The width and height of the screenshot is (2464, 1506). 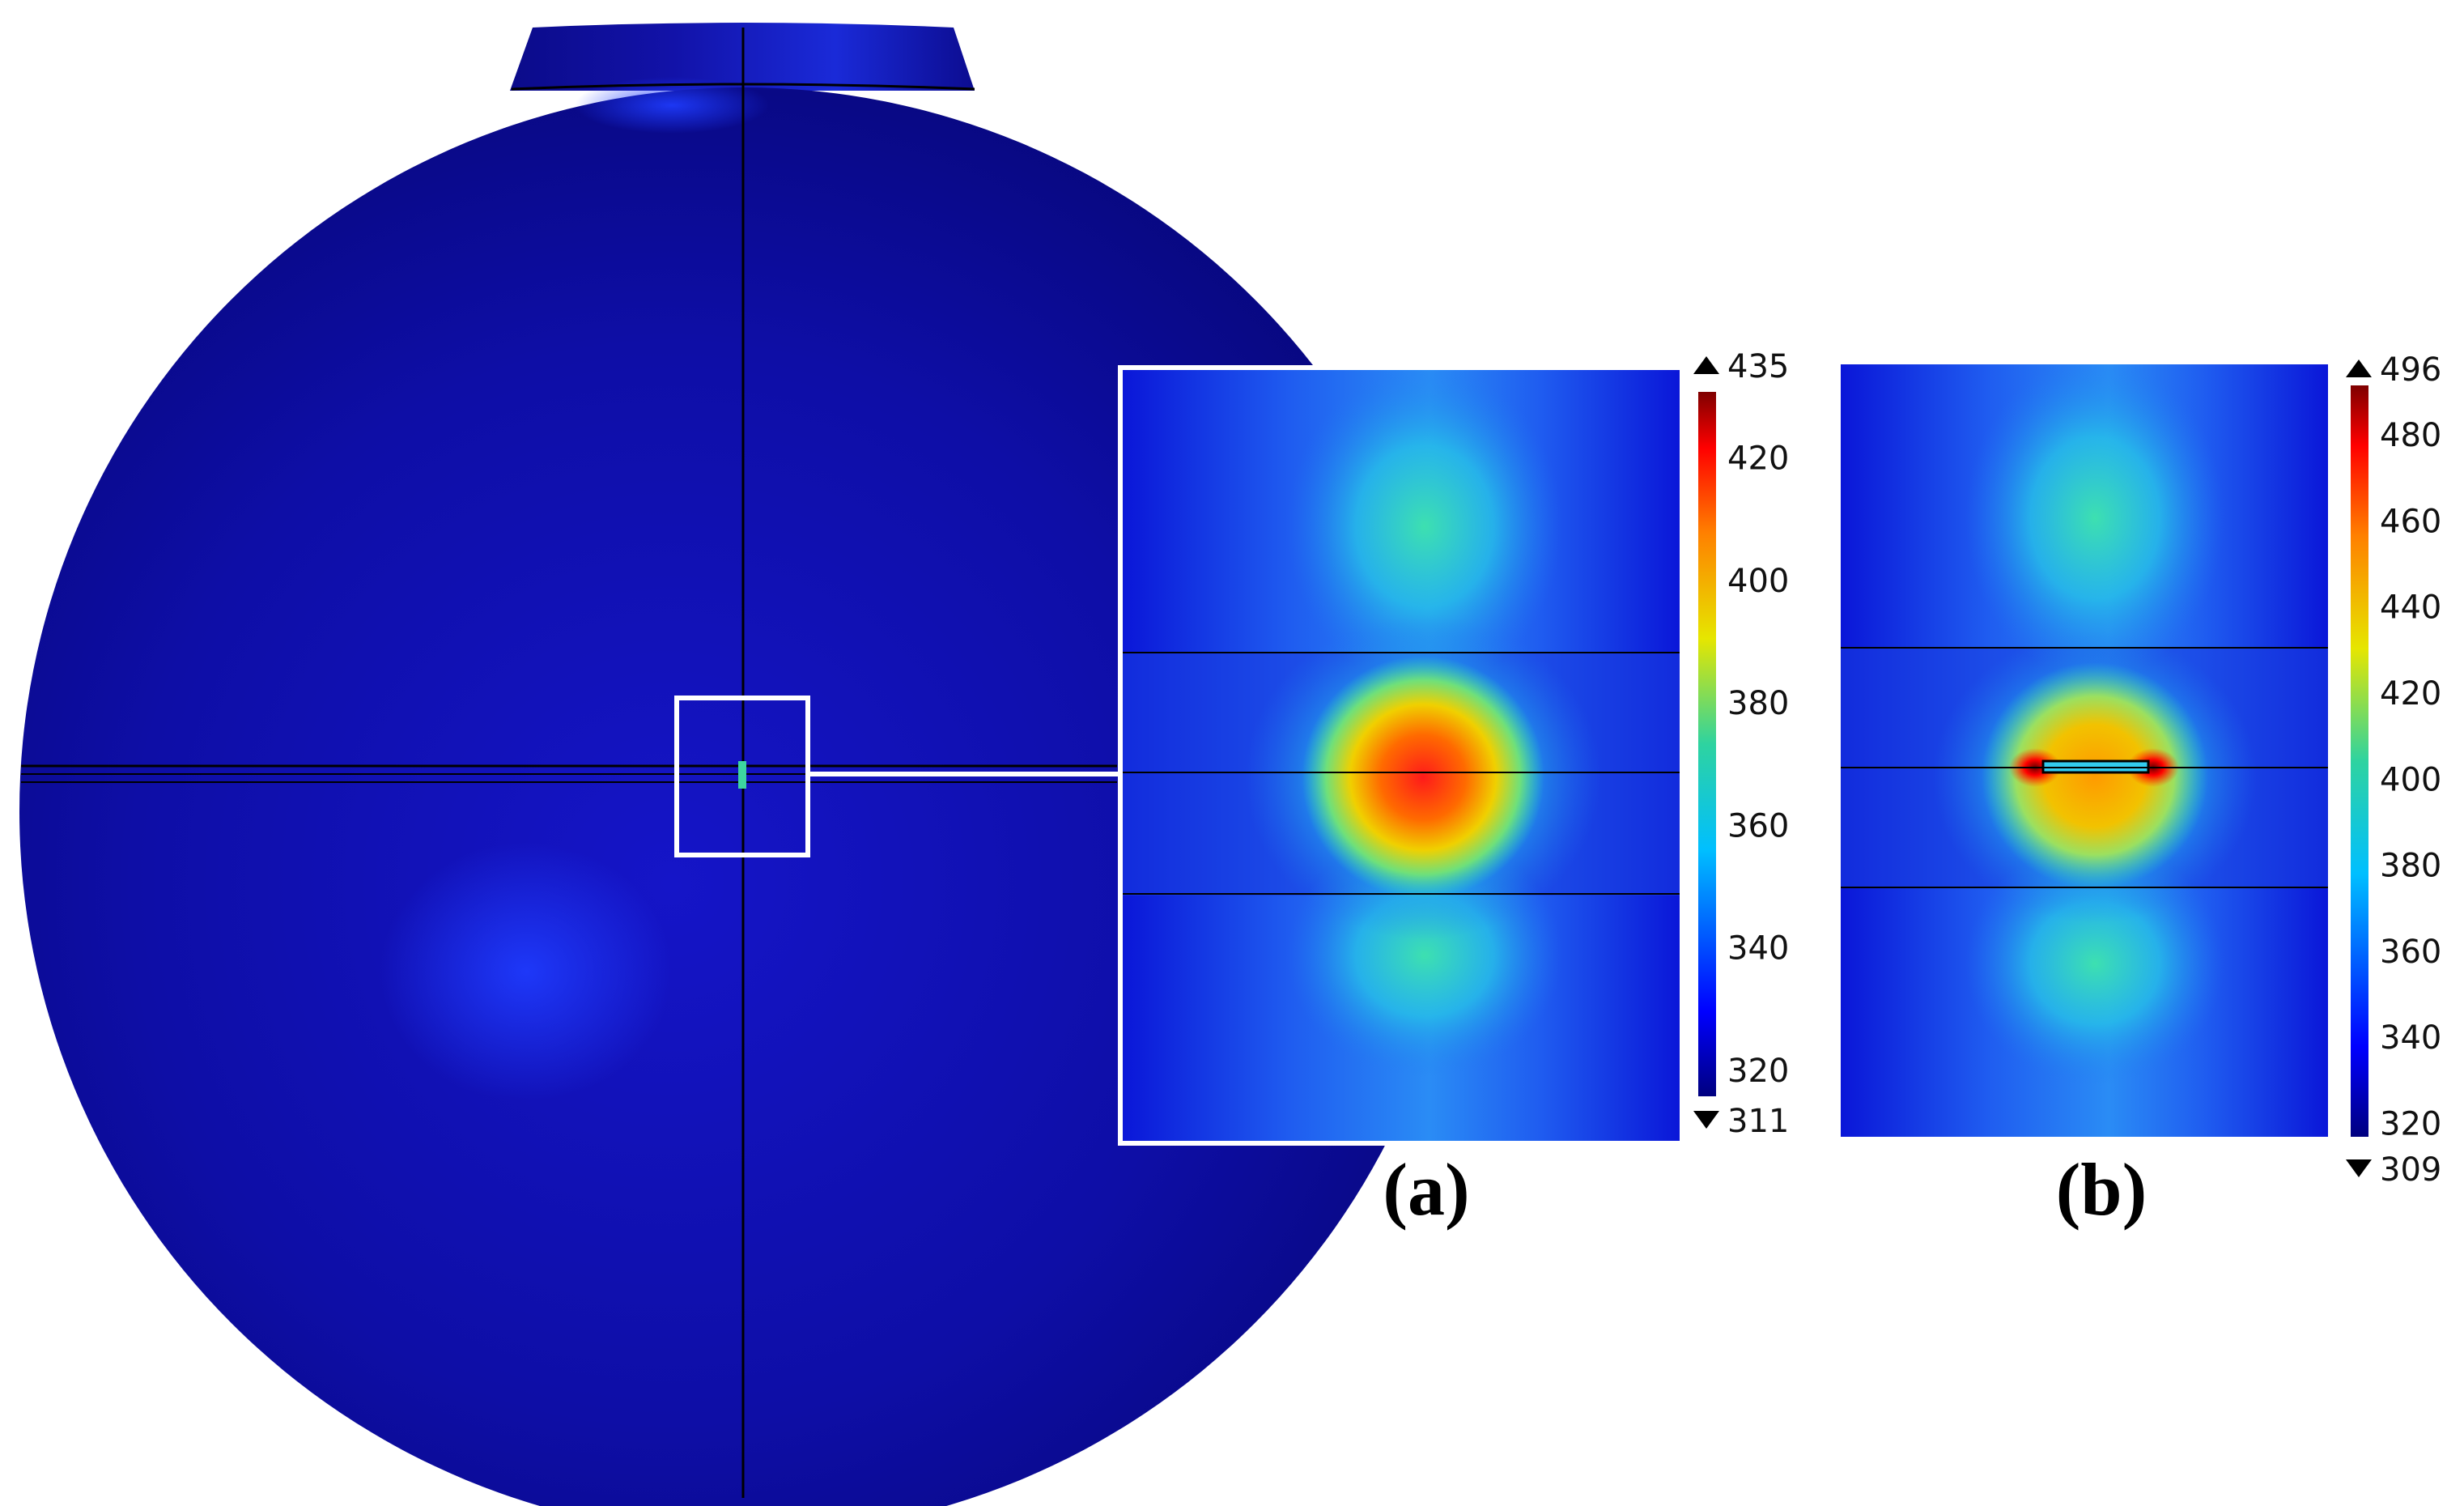 I want to click on colorbar-b-ticks: 480 460 440 420 400 380 360 340 320, so click(x=2410, y=779).